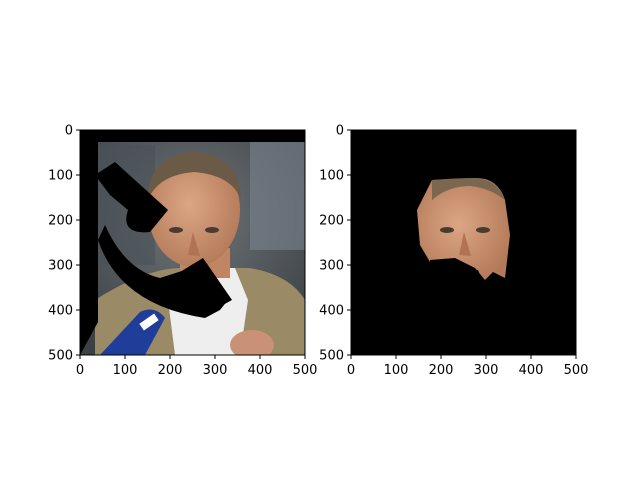 This screenshot has width=640, height=480. Describe the element at coordinates (335, 244) in the screenshot. I see `right-y-axis: 0 100 200 300 400 500` at that location.